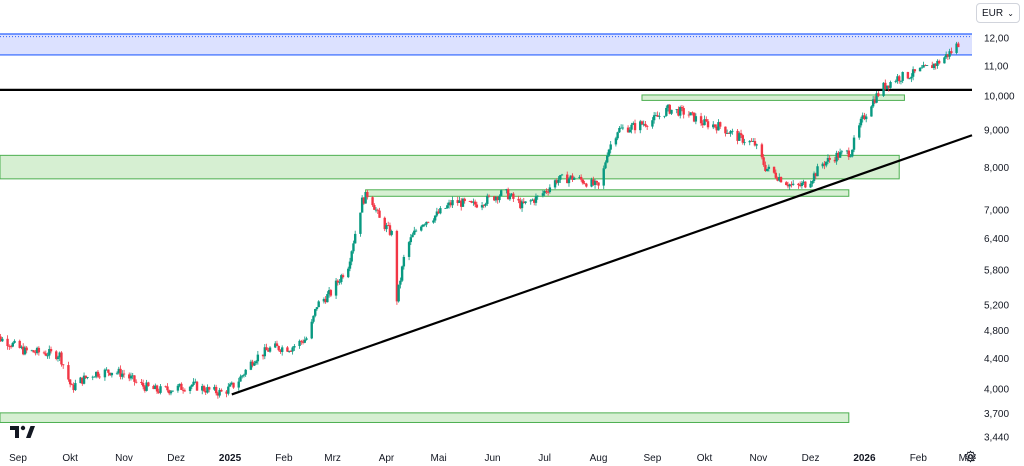 The image size is (1024, 466). What do you see at coordinates (998, 13) in the screenshot?
I see `currency-selector: EUR ⌄` at bounding box center [998, 13].